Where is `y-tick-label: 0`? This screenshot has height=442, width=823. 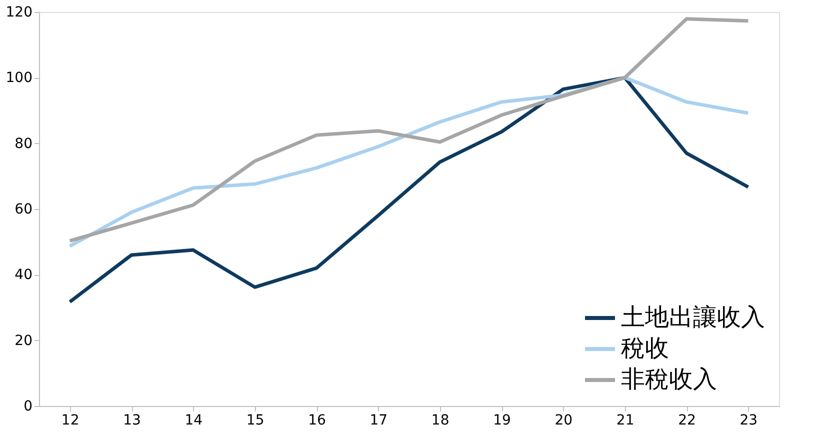
y-tick-label: 0 is located at coordinates (28, 406).